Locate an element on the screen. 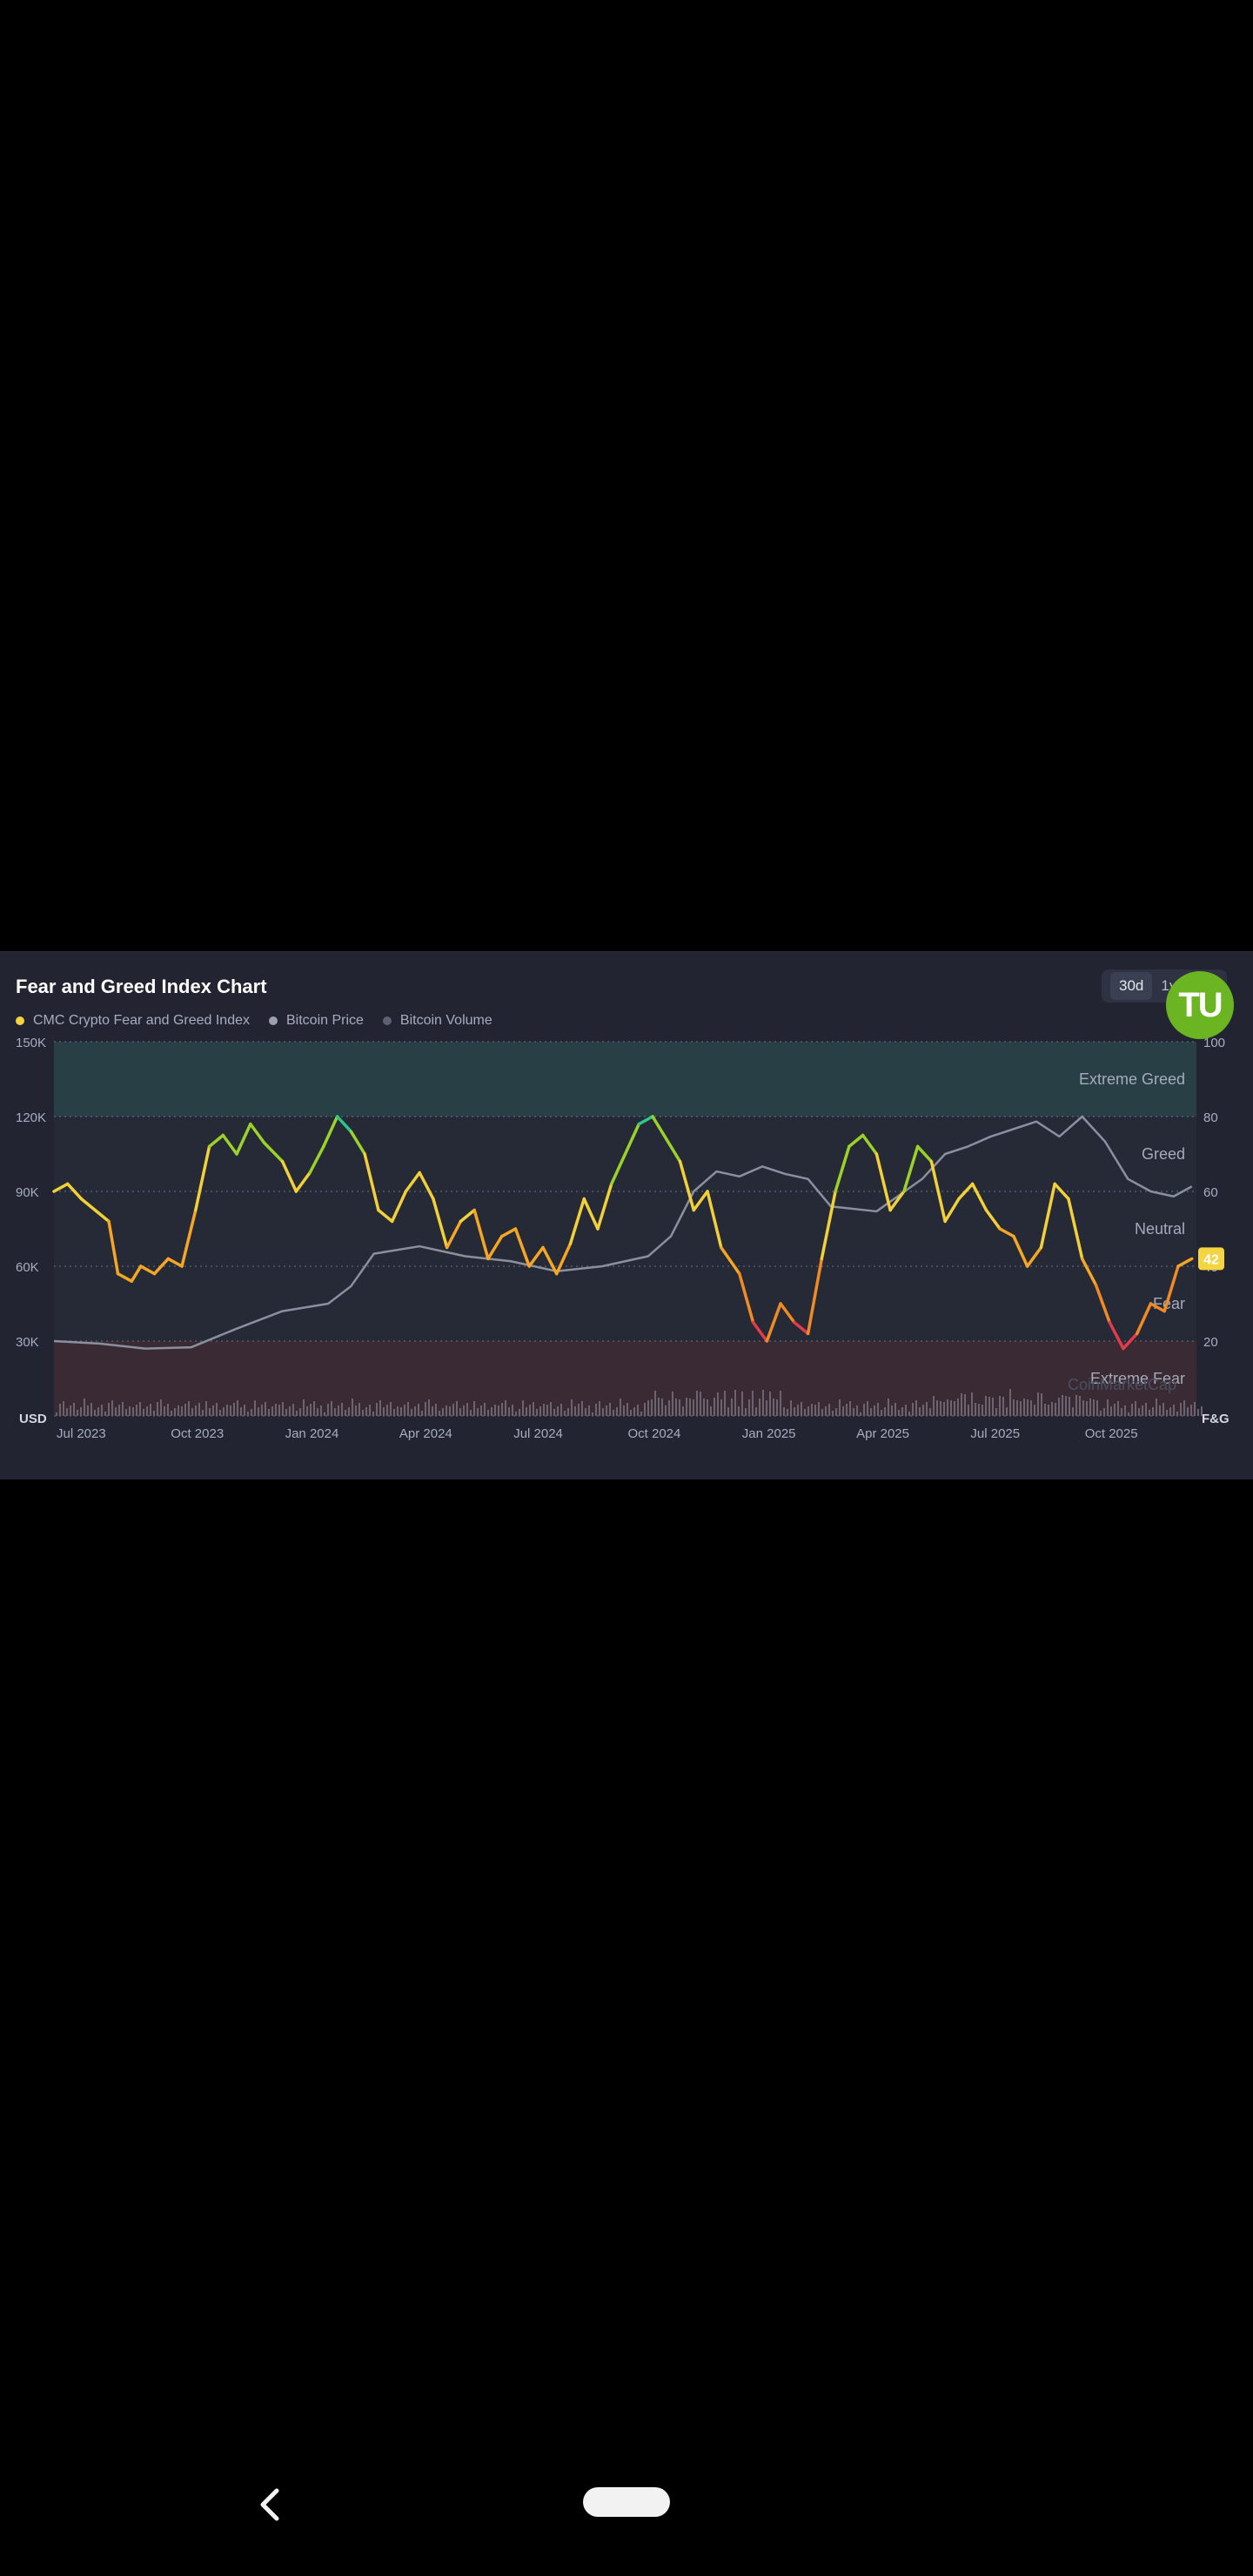  legend-item-price: Bitcoin Price is located at coordinates (316, 1021).